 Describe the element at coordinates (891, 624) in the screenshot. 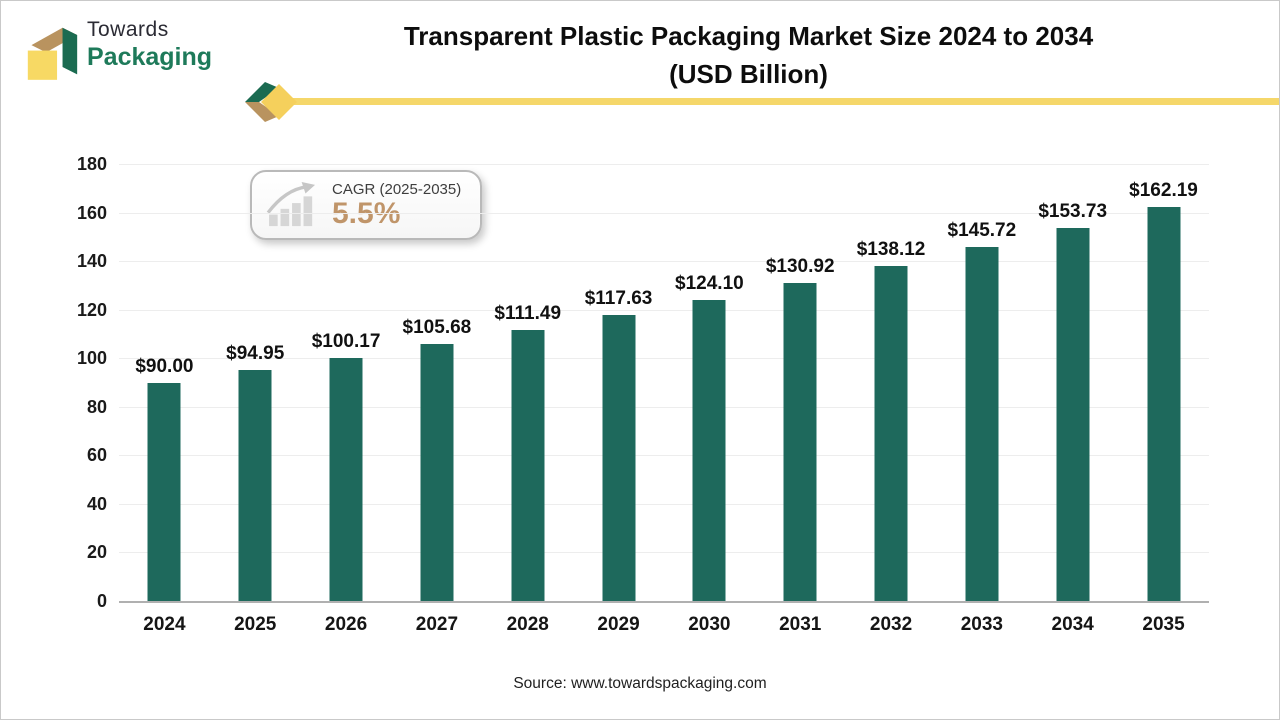

I see `x-tick-label-2032: 2032` at that location.